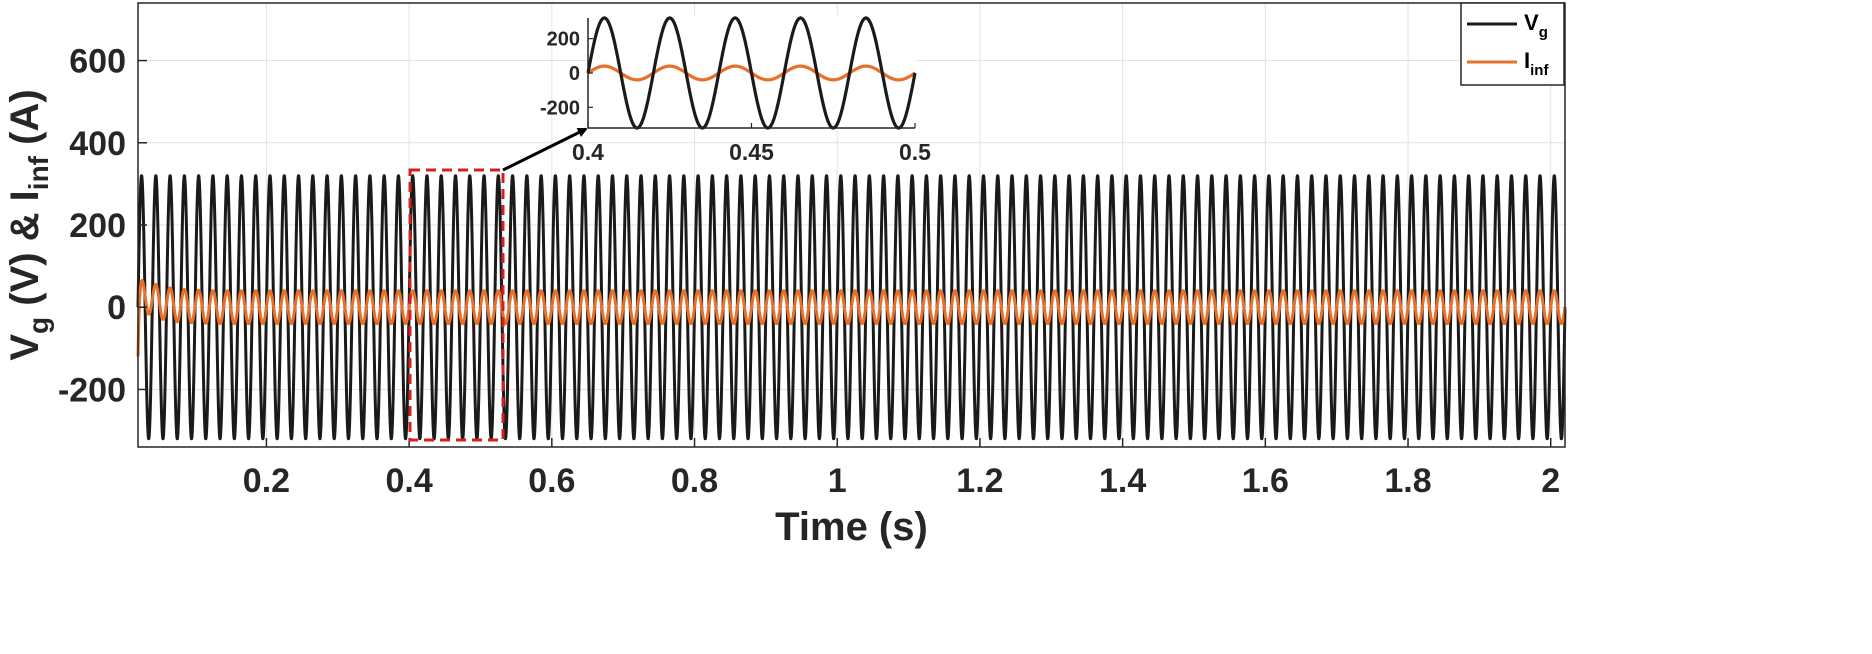  Describe the element at coordinates (25, 122) in the screenshot. I see `y-label-part3: (A)` at that location.